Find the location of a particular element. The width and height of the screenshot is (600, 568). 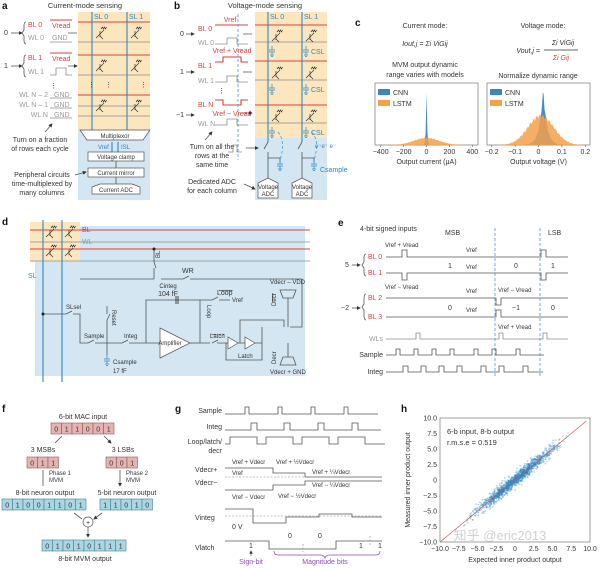

x-tick-label: 0 is located at coordinates (515, 549).